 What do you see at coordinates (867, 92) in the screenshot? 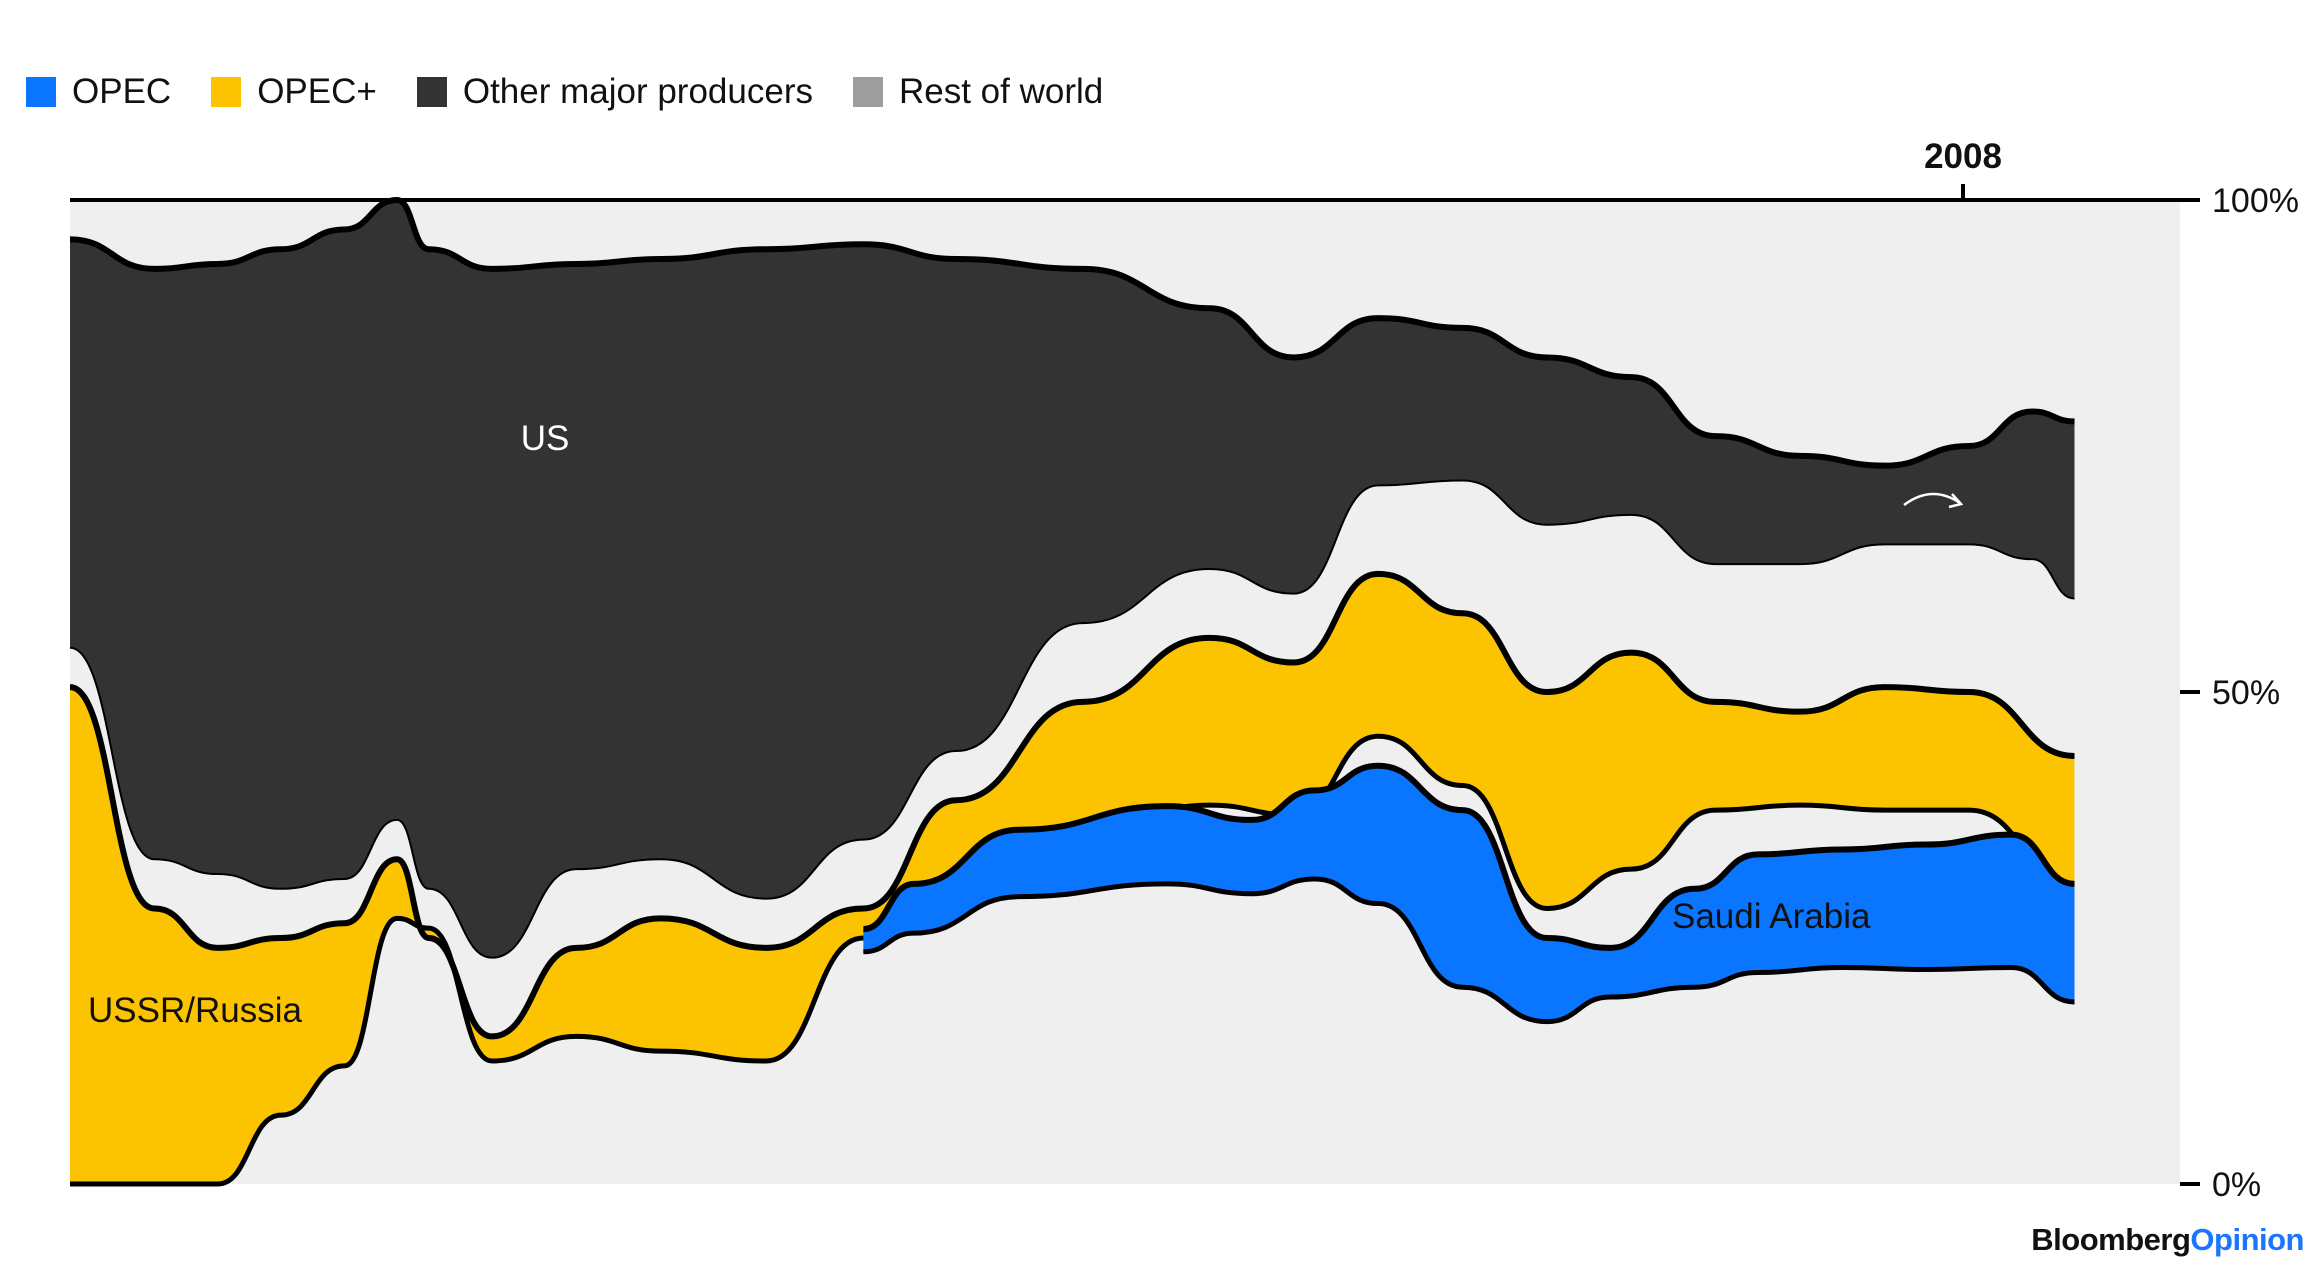
I see `legend-swatch-rest-of-world` at bounding box center [867, 92].